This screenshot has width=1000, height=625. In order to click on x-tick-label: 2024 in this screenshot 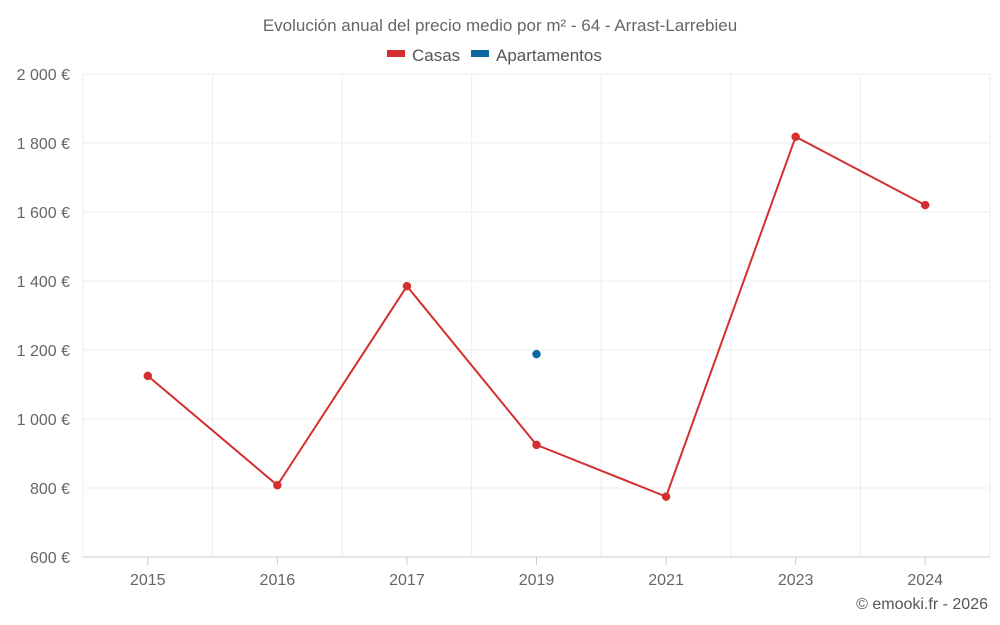, I will do `click(925, 580)`.